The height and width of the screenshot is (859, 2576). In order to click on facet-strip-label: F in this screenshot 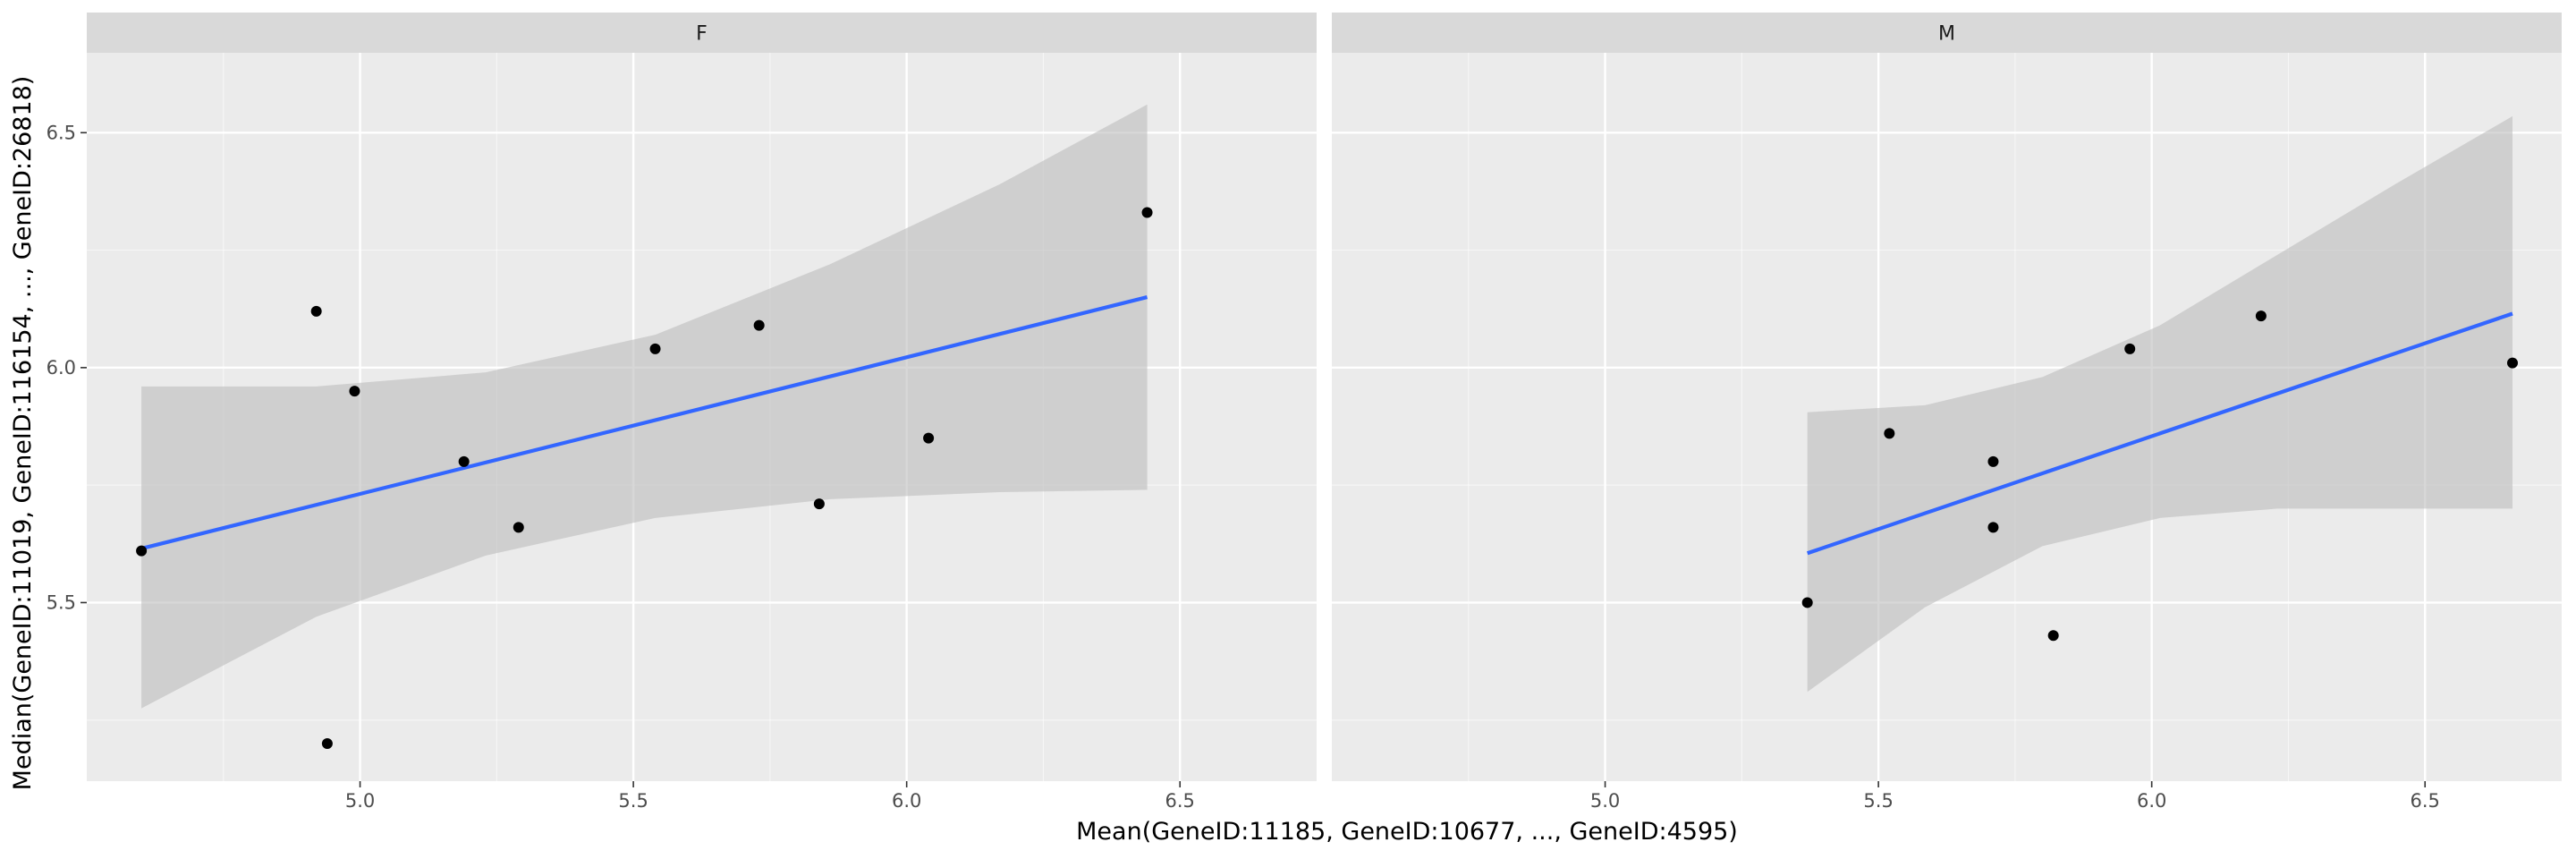, I will do `click(702, 34)`.